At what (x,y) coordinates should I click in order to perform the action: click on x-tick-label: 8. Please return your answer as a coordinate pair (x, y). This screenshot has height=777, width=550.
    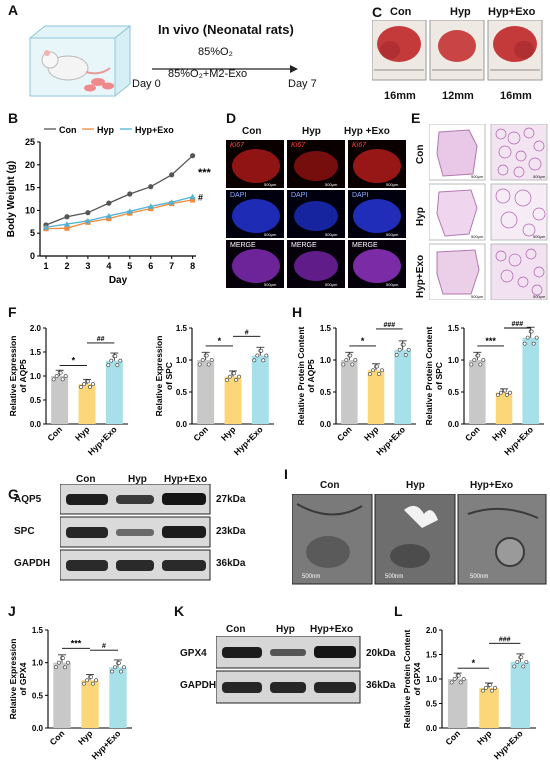
    Looking at the image, I should click on (192, 266).